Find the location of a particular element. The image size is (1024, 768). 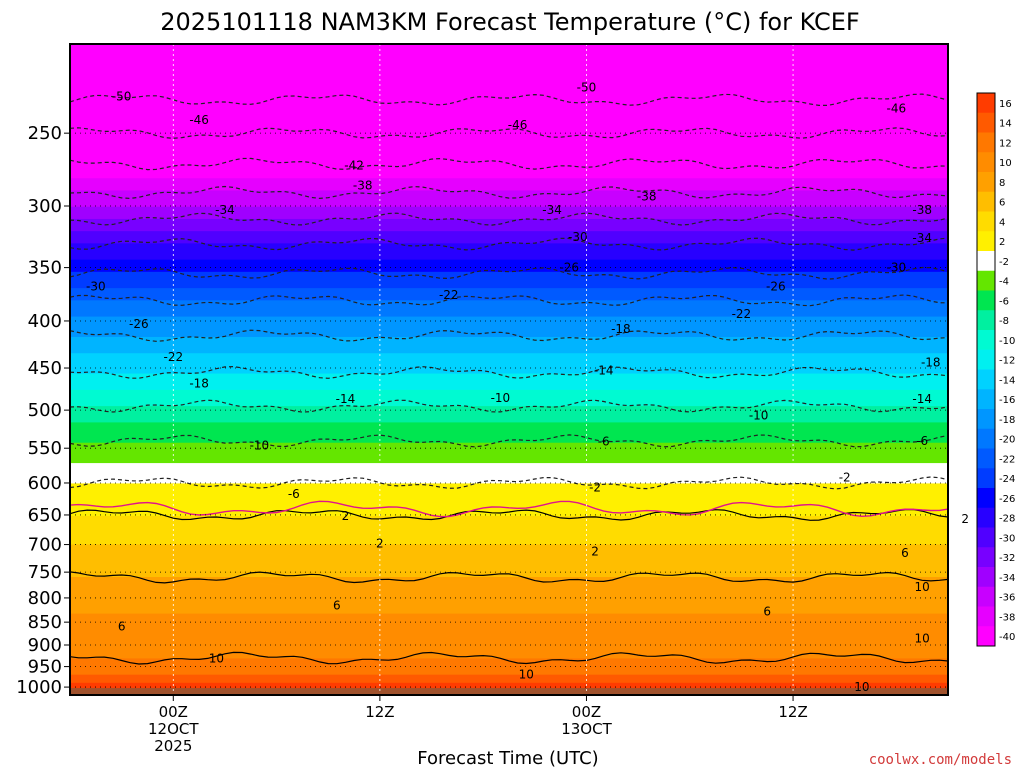

colorbar-label: -32 is located at coordinates (1007, 558).